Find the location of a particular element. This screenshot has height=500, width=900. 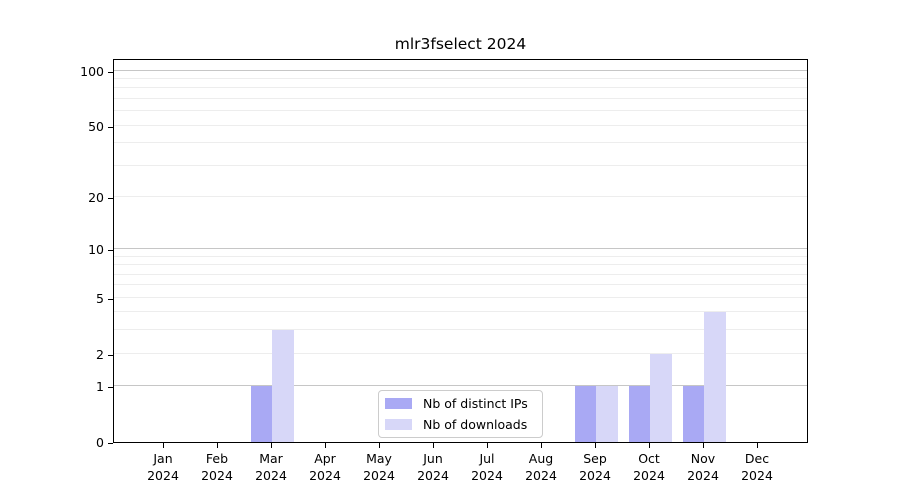

y-tick-label: 5 is located at coordinates (100, 298).